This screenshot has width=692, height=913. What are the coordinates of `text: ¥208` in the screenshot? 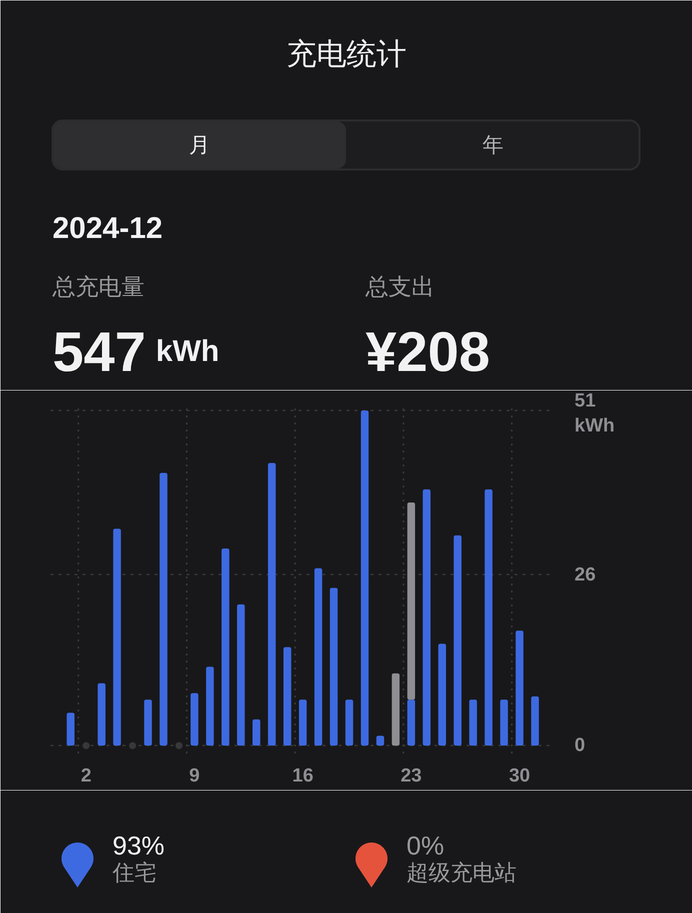 It's located at (428, 351).